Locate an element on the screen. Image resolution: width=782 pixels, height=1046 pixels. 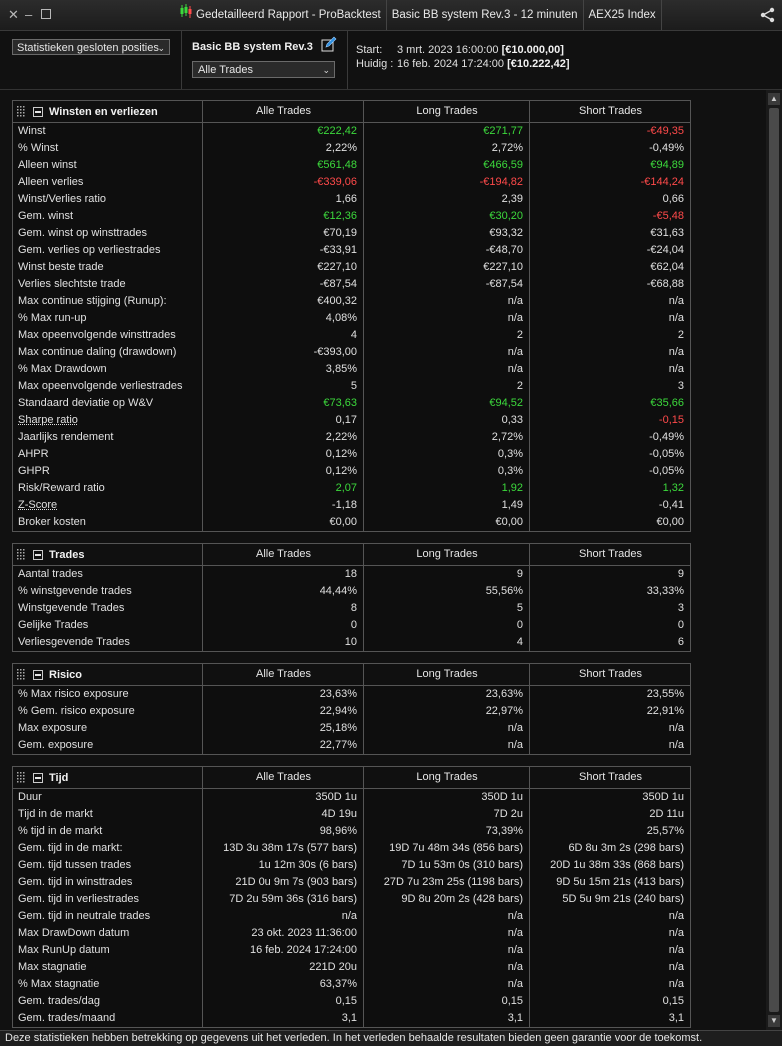
row-label: % Max risico exposure is located at coordinates (73, 694).